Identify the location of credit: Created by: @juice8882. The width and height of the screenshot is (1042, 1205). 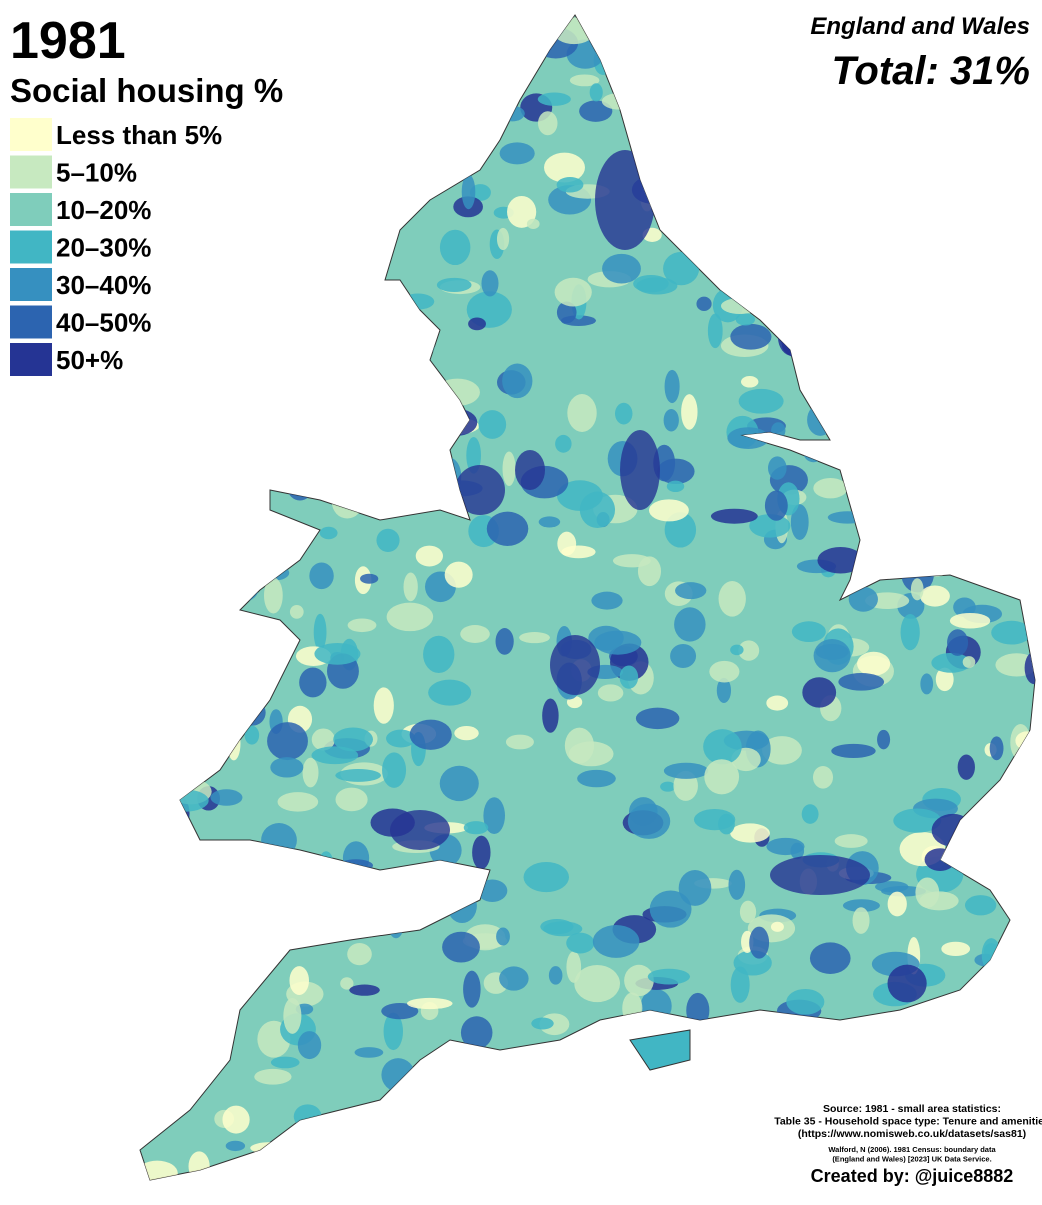
(912, 1176).